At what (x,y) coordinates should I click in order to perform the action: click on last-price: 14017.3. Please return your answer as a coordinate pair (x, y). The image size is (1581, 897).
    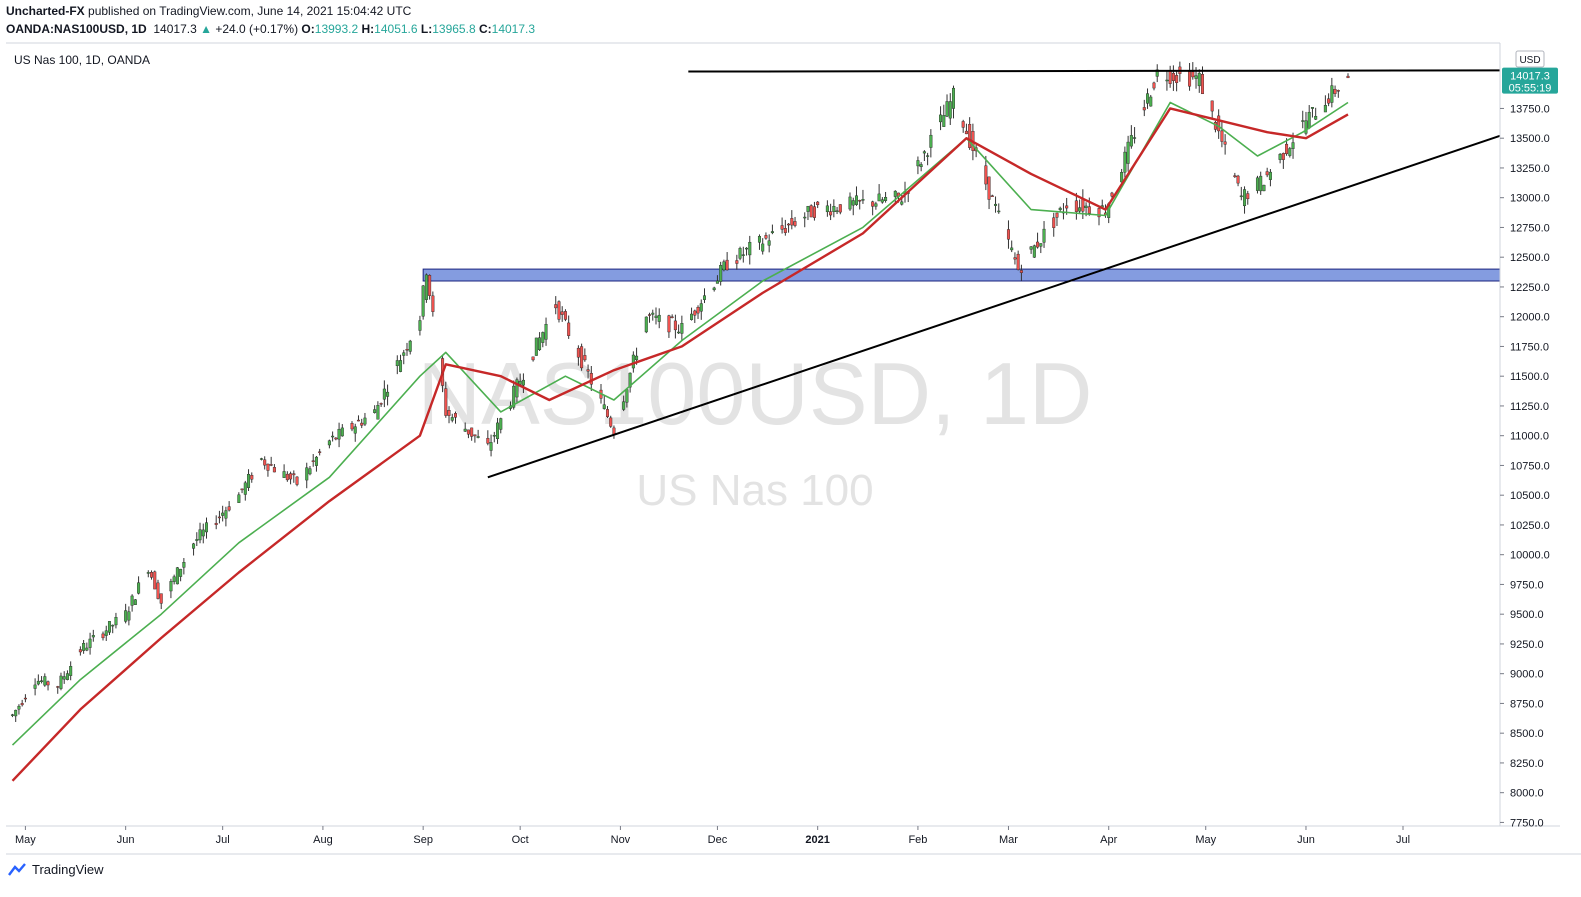
    Looking at the image, I should click on (175, 29).